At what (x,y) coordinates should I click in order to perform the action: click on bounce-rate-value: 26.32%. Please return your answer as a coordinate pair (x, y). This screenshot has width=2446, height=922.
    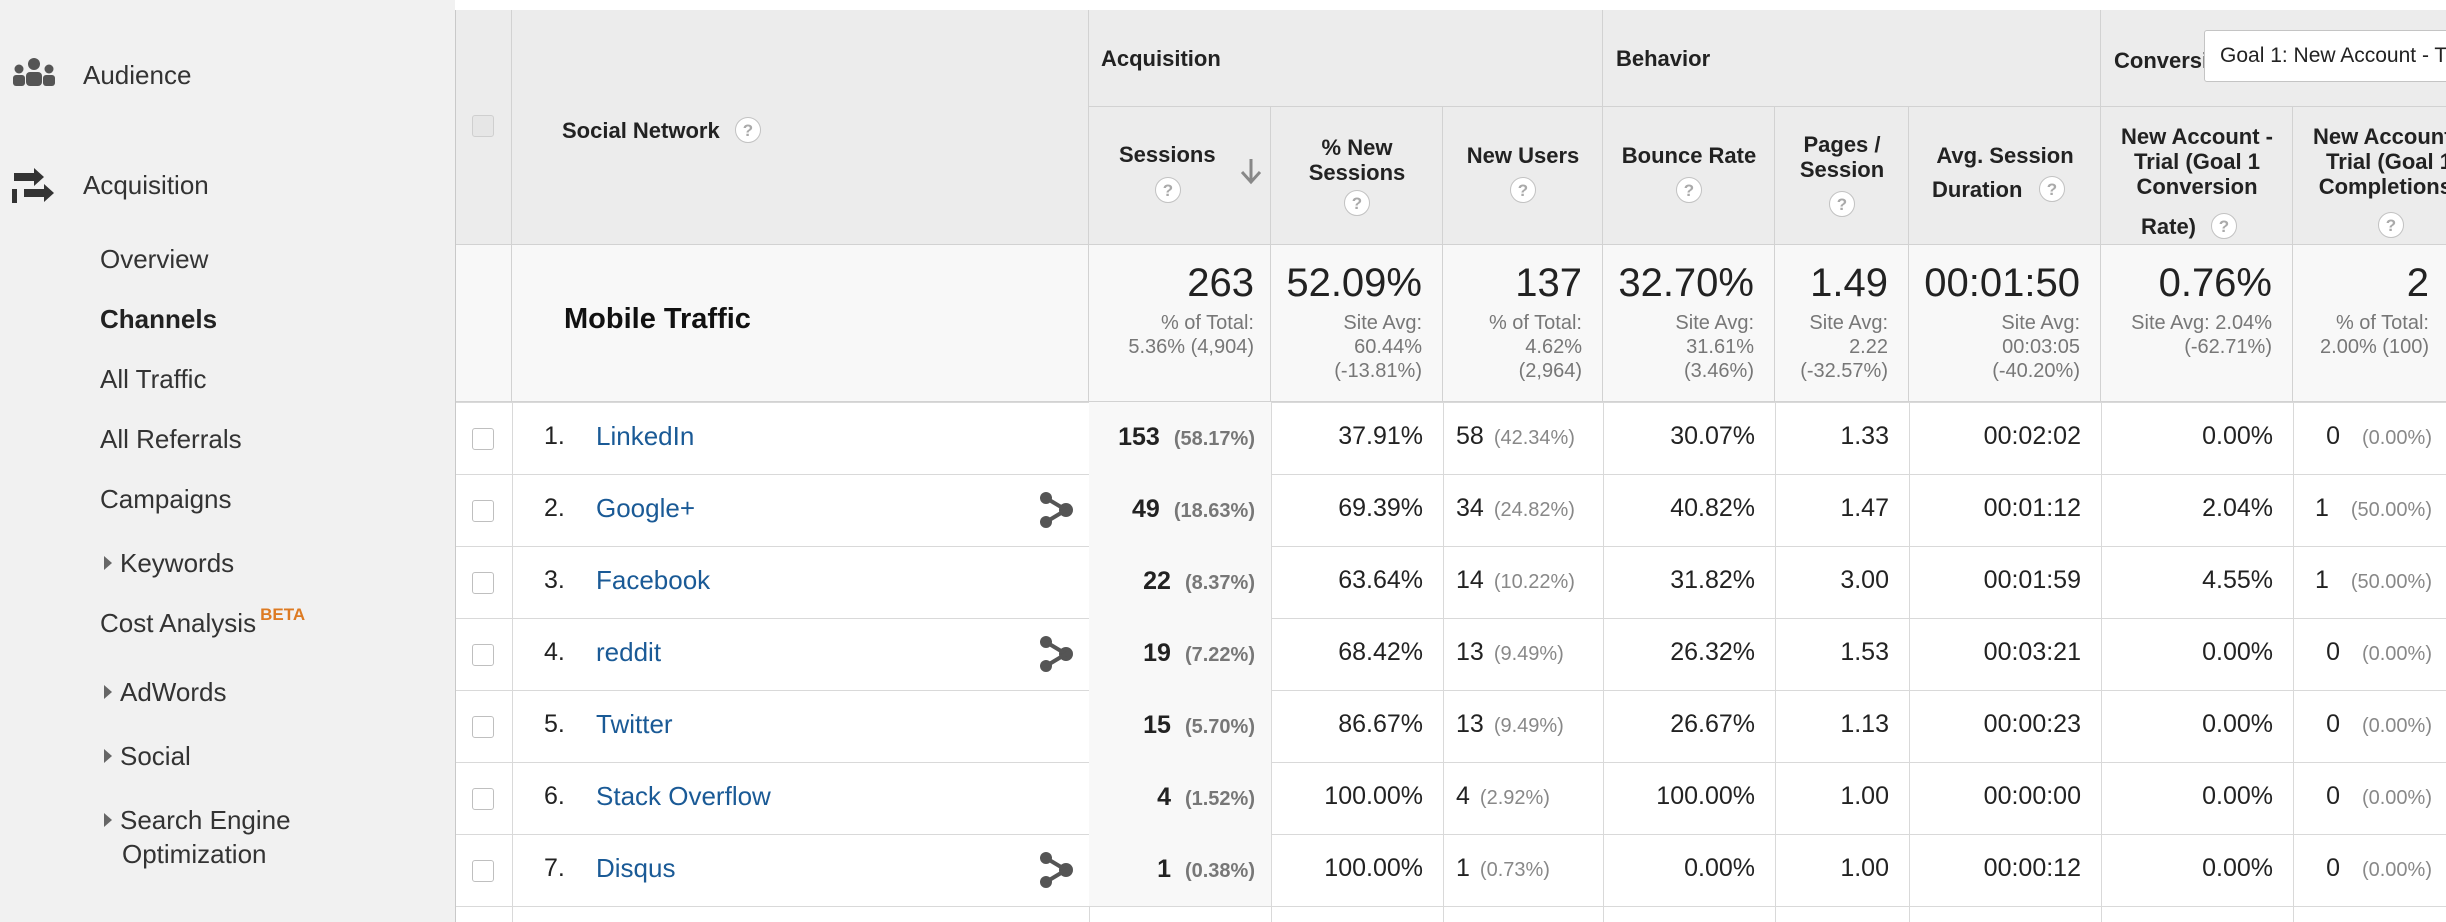
    Looking at the image, I should click on (1712, 652).